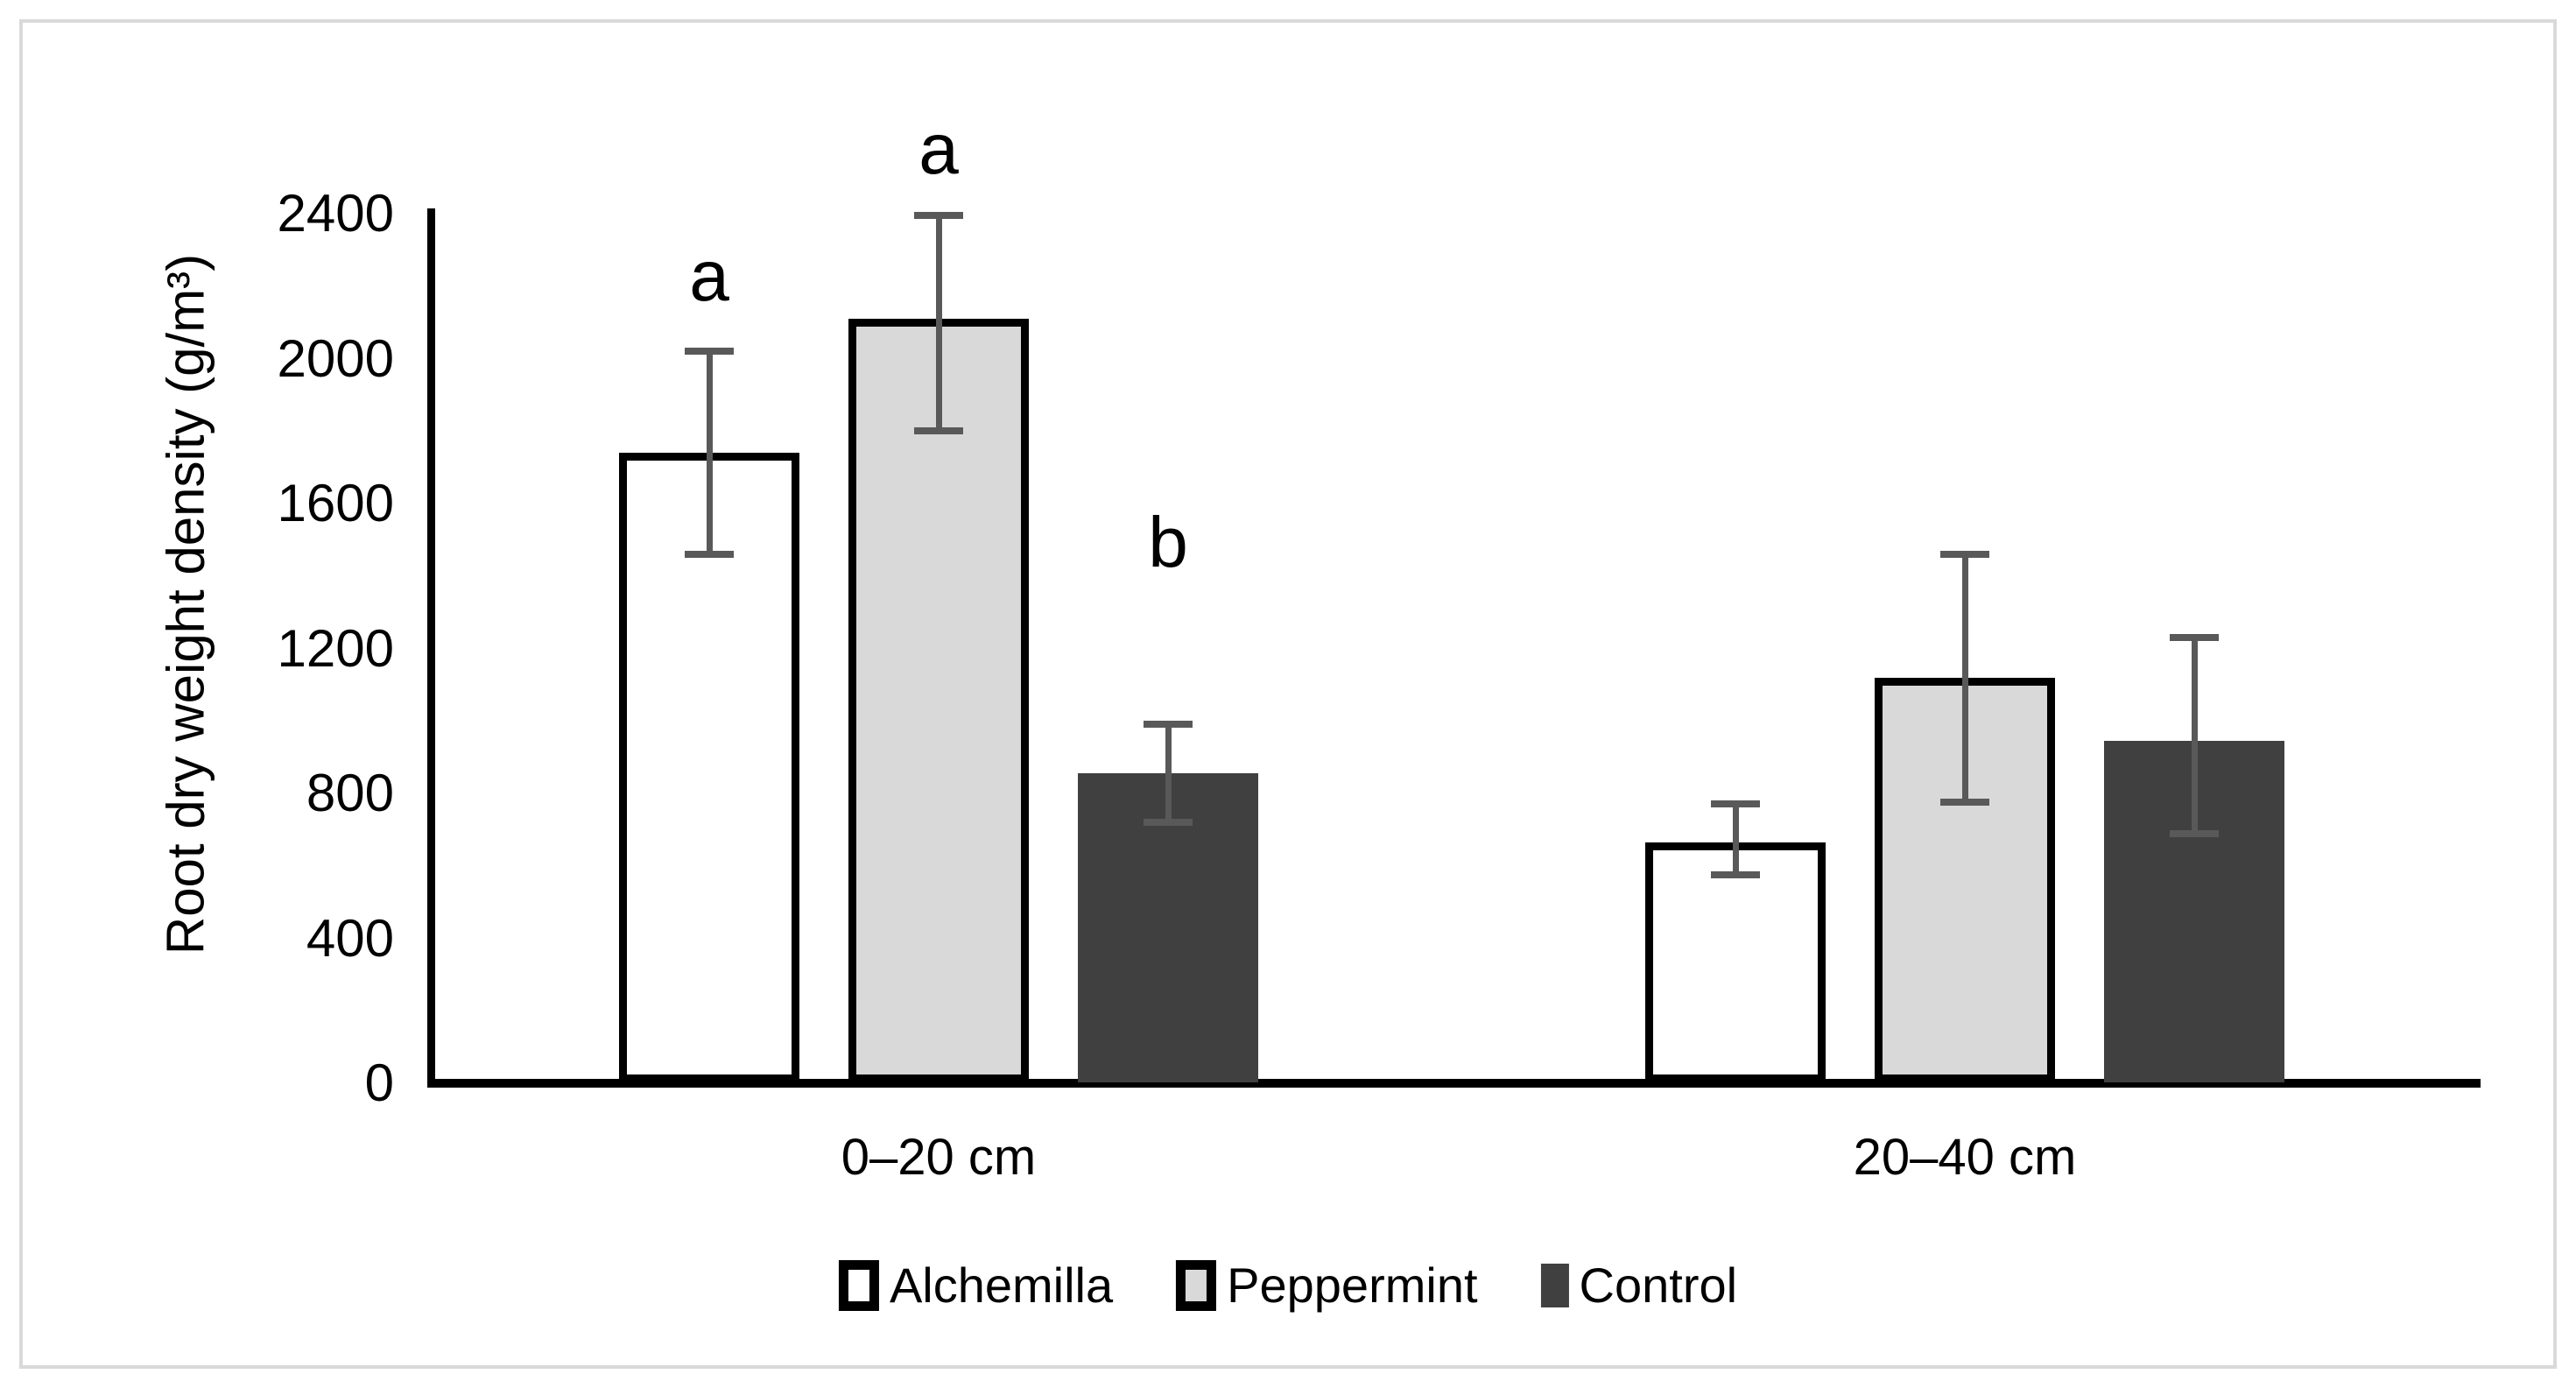 Image resolution: width=2576 pixels, height=1388 pixels. I want to click on legend-label: Peppermint, so click(1352, 1285).